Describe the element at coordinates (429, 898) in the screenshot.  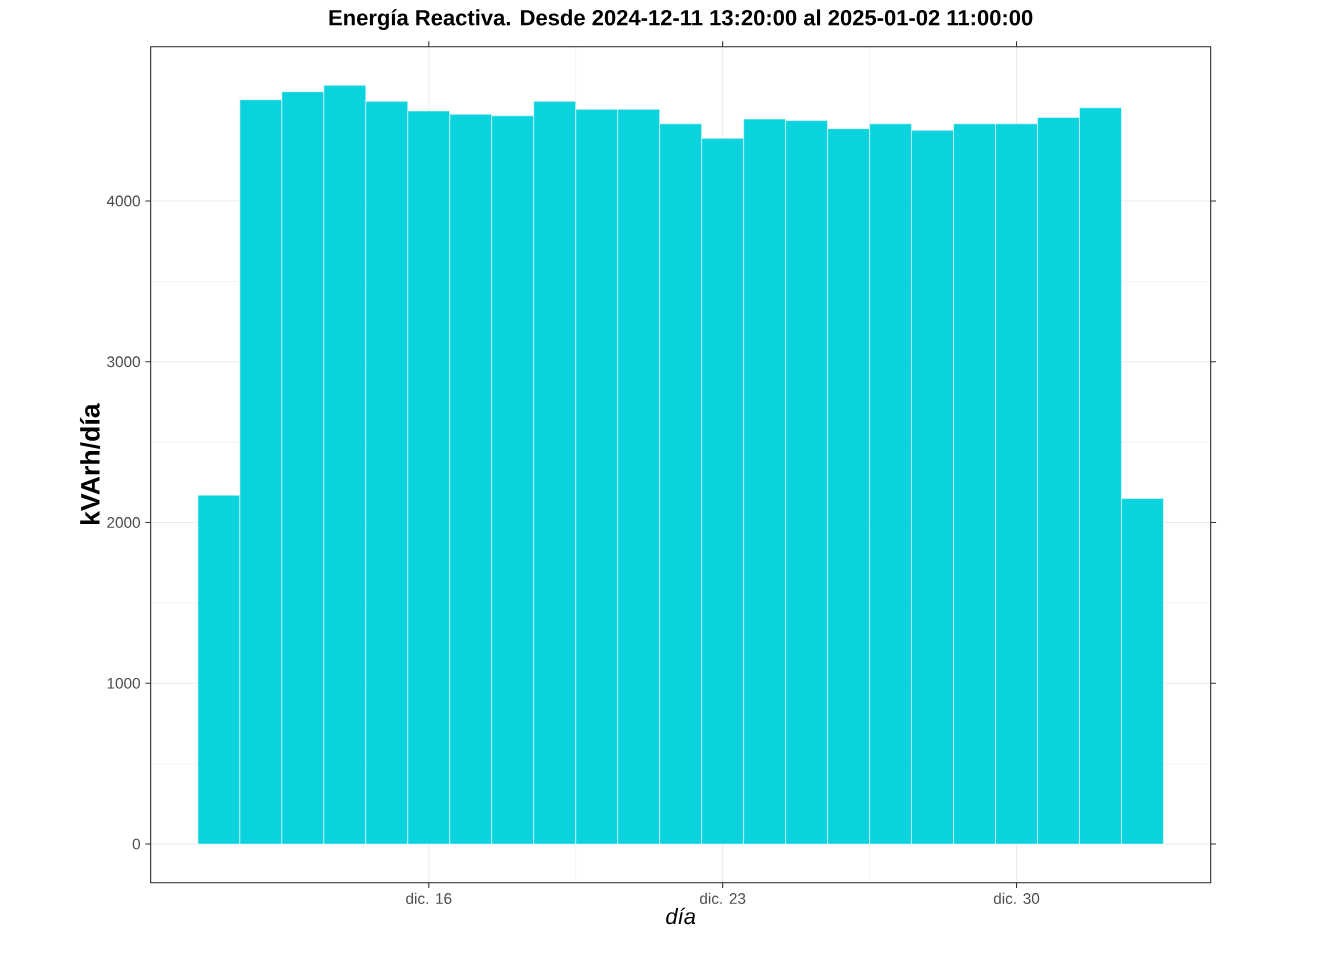
I see `x-tick-label: dic. 16` at that location.